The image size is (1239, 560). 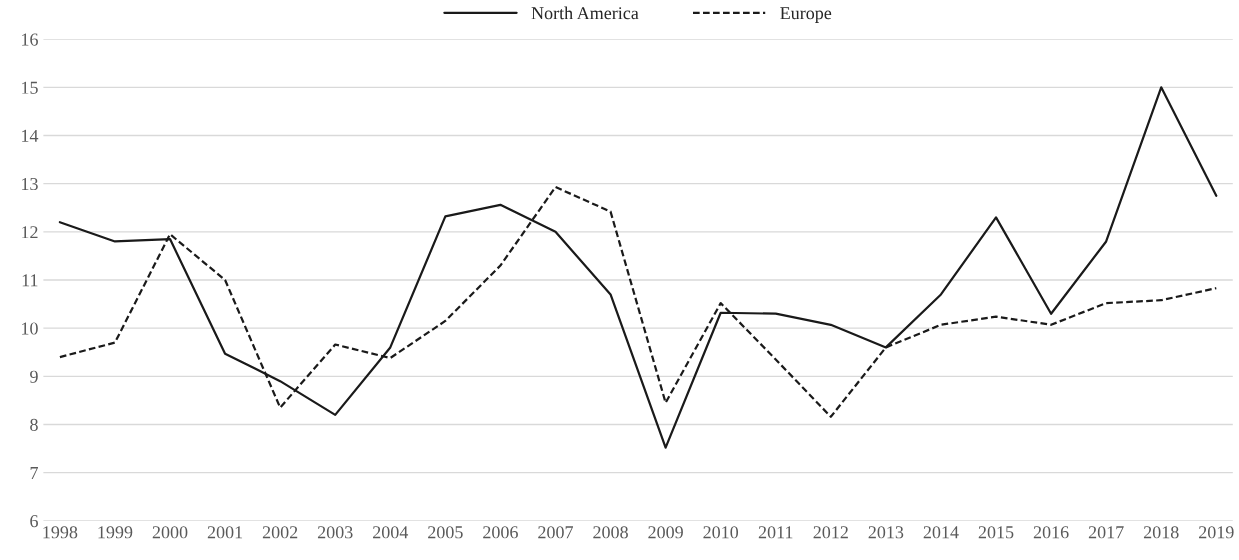 I want to click on x-tick-label: 2014, so click(x=941, y=532).